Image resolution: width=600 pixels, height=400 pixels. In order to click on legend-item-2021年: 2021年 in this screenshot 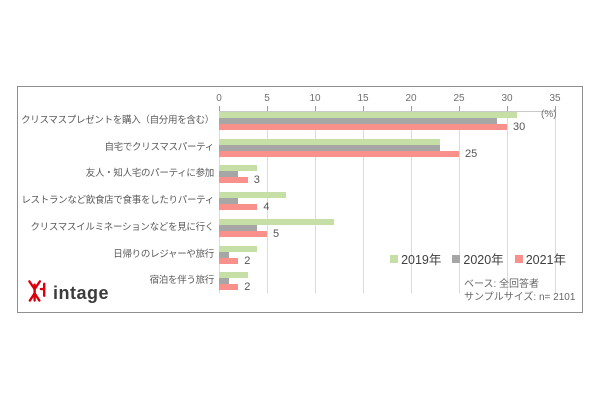, I will do `click(540, 258)`.